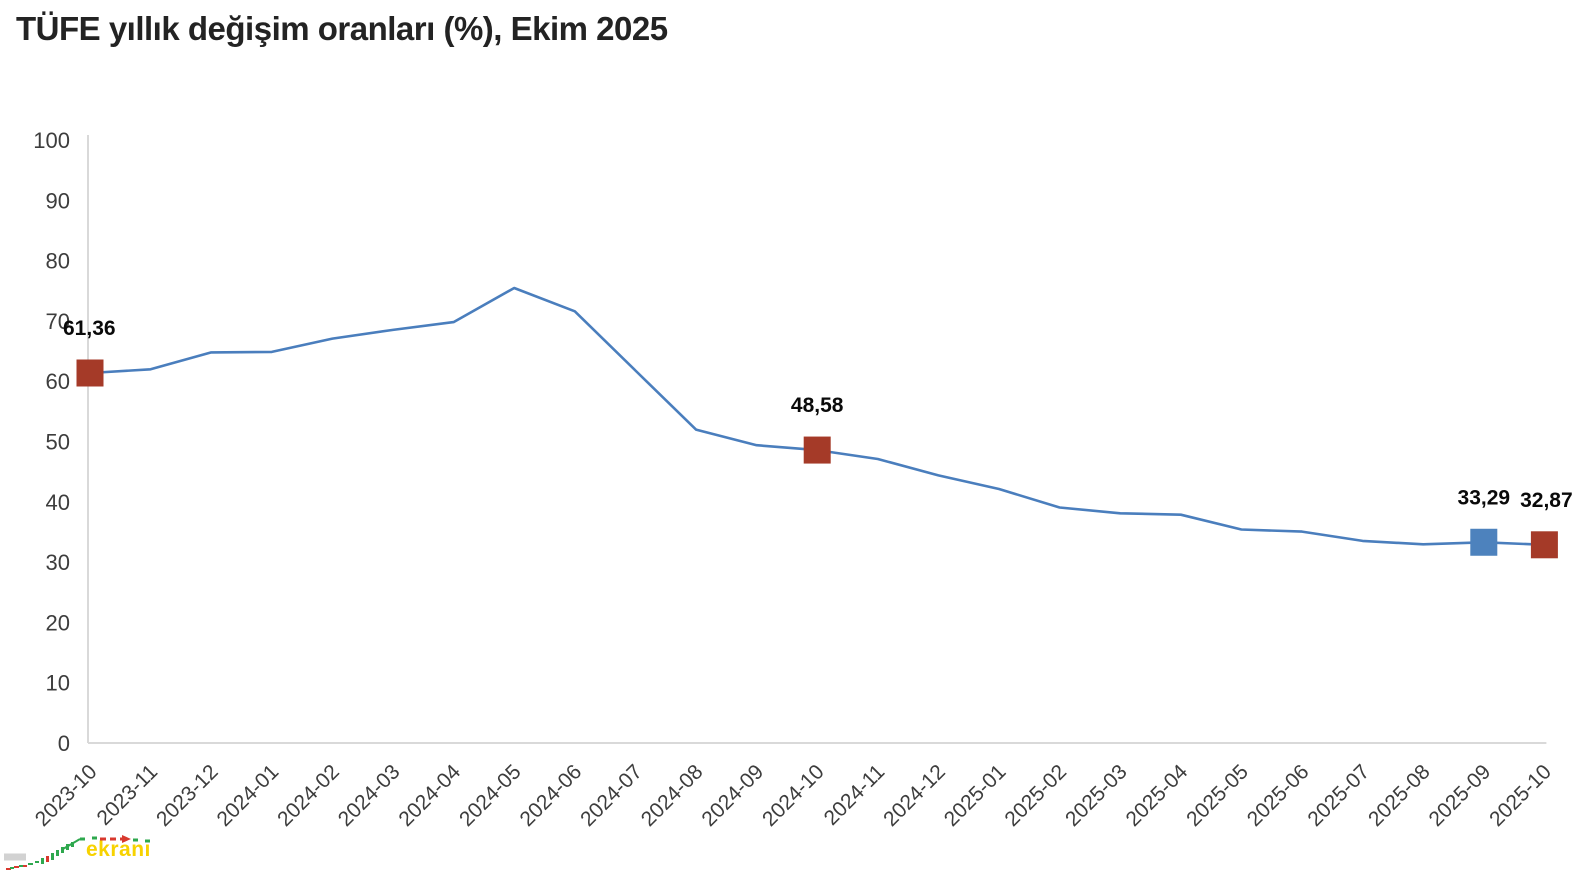 The height and width of the screenshot is (872, 1596). I want to click on y-axis-tick-label: 50, so click(58, 442).